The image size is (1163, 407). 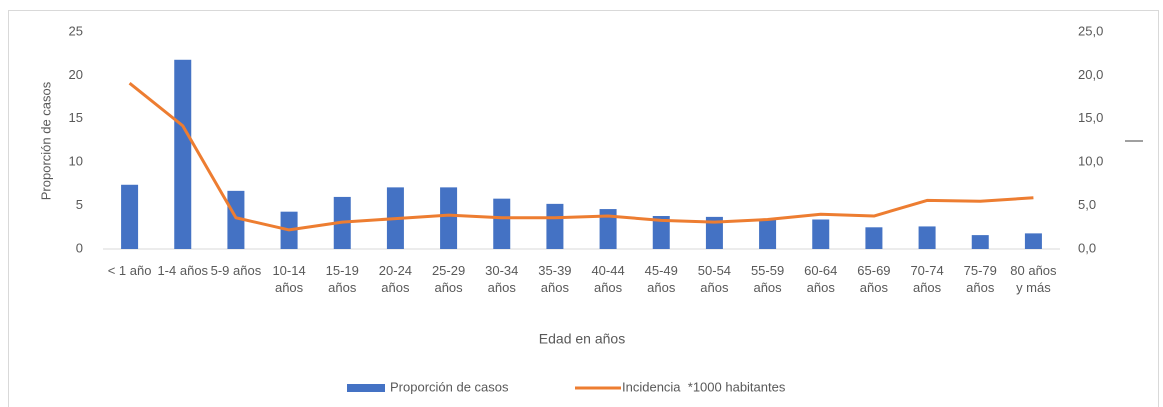 What do you see at coordinates (366, 388) in the screenshot?
I see `legend-swatch` at bounding box center [366, 388].